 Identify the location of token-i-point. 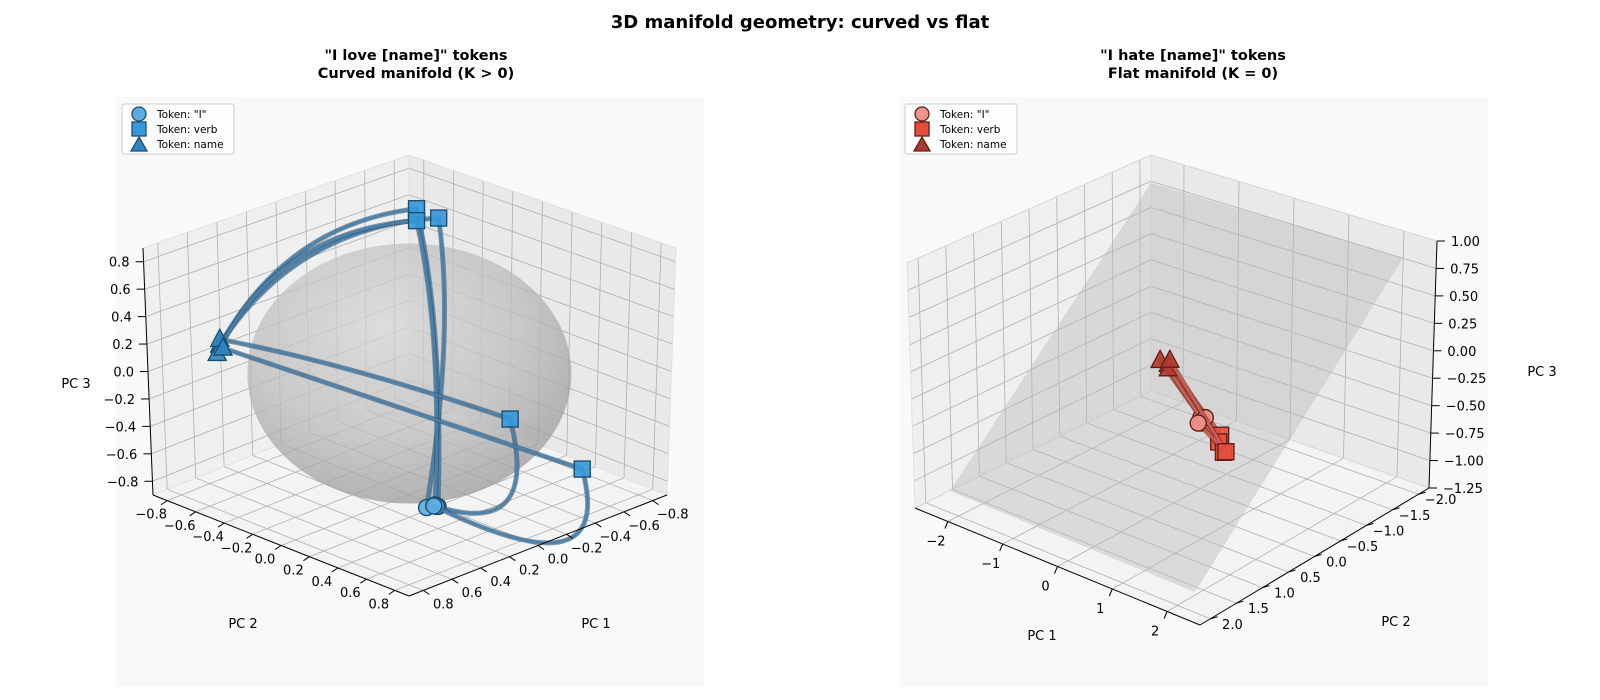
(1198, 423).